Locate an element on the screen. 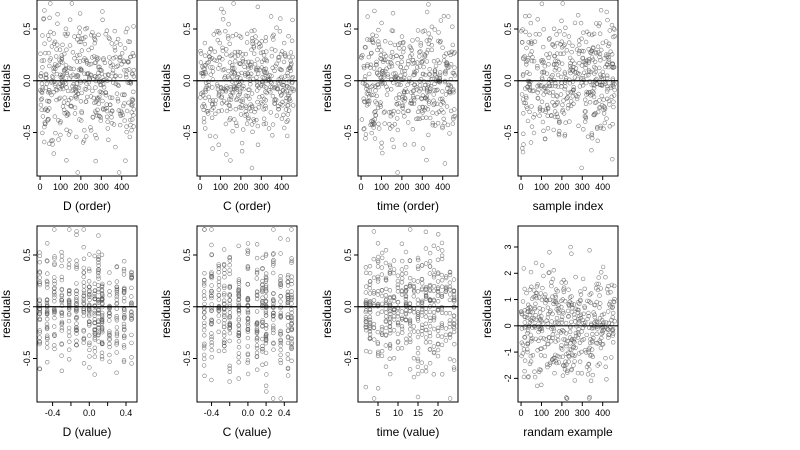  x-tick-label: 400 is located at coordinates (121, 187).